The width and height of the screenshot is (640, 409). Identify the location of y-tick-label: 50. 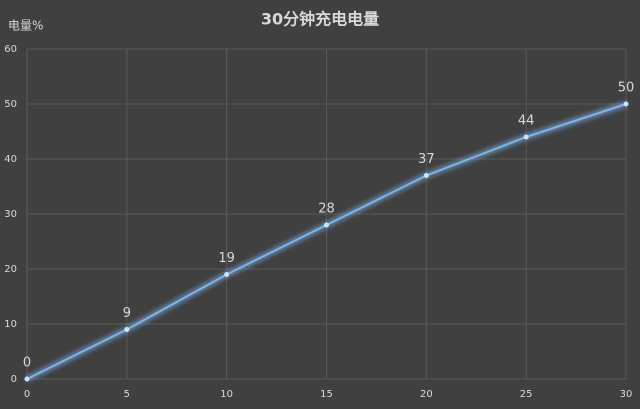
(10, 104).